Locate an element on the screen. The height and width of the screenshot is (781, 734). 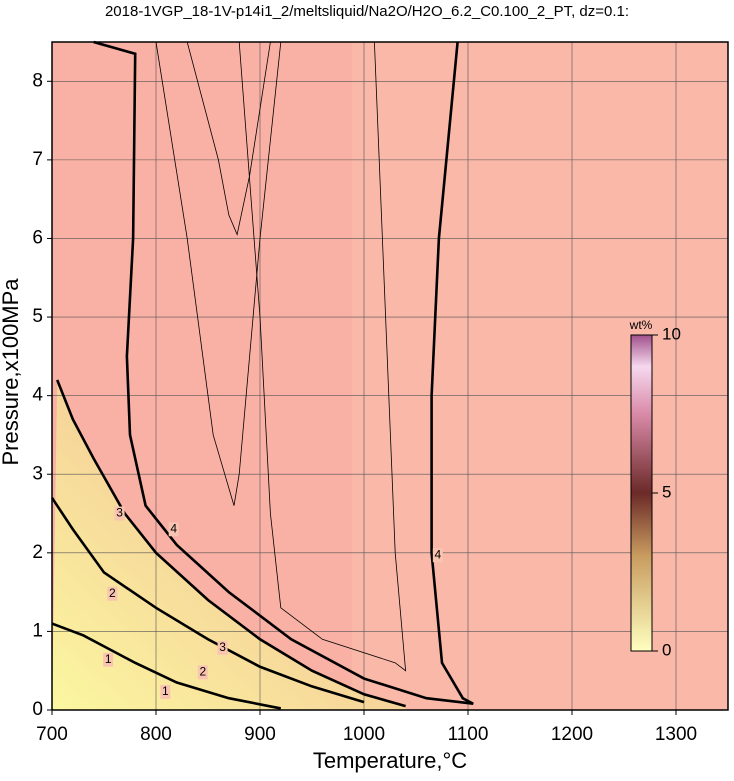
y-tick-label: 3 is located at coordinates (37, 473).